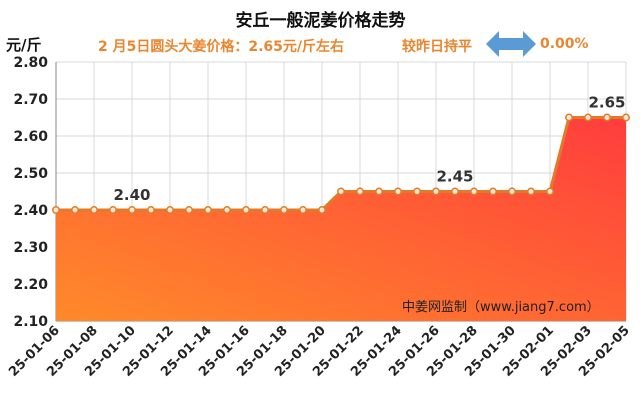  I want to click on data-label: 2.40, so click(131, 195).